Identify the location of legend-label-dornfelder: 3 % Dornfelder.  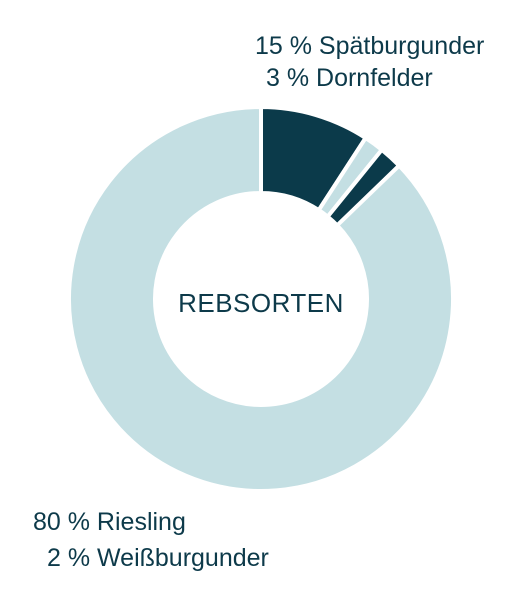
(349, 78).